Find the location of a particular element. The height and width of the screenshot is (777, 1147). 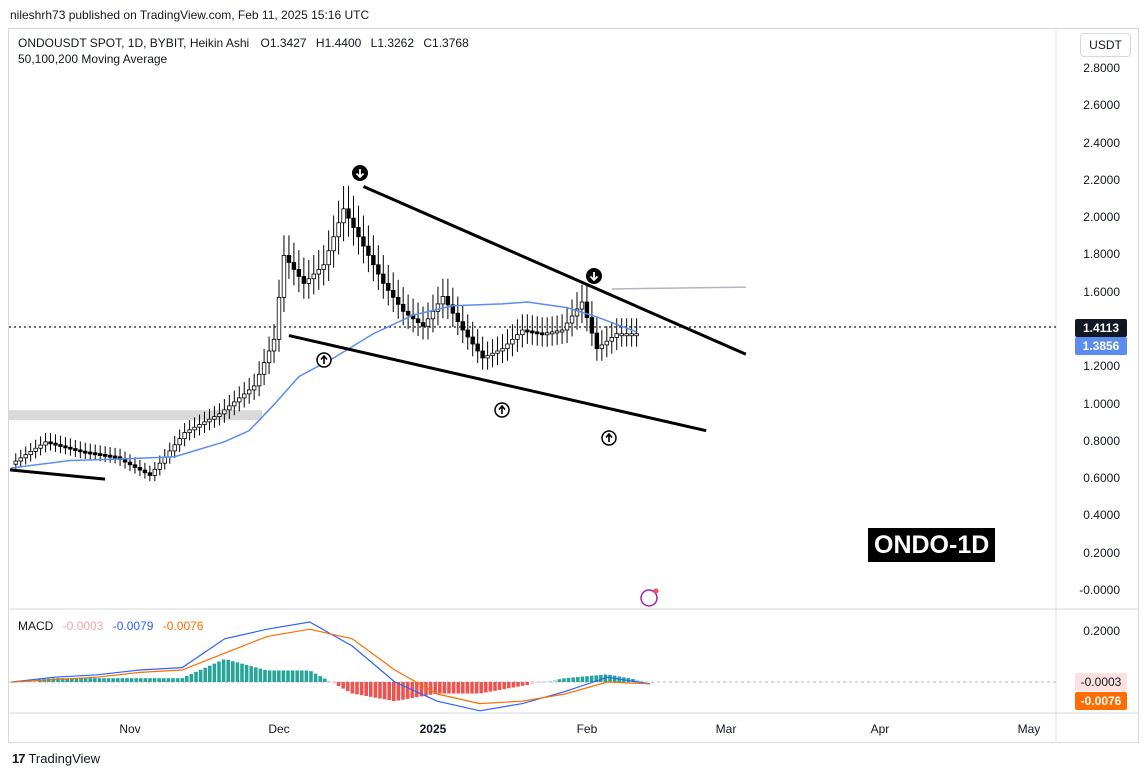

tradingview-mark-icon: 17 is located at coordinates (19, 758).